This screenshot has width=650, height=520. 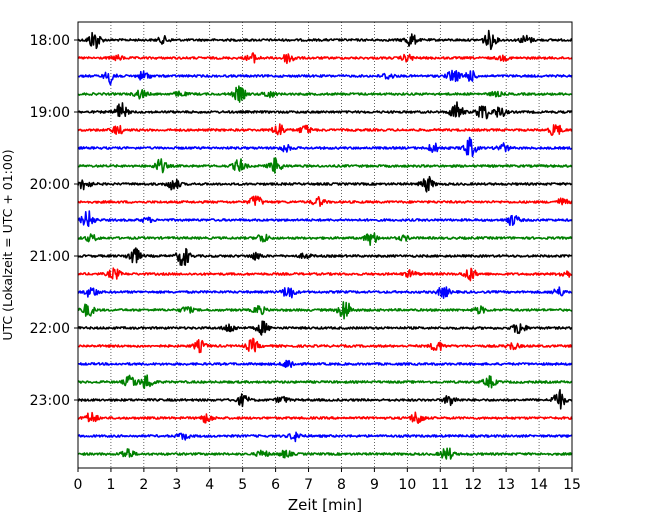 What do you see at coordinates (7, 244) in the screenshot?
I see `y-axis-label: UTC (Lokalzeit = UTC + 01:00)` at bounding box center [7, 244].